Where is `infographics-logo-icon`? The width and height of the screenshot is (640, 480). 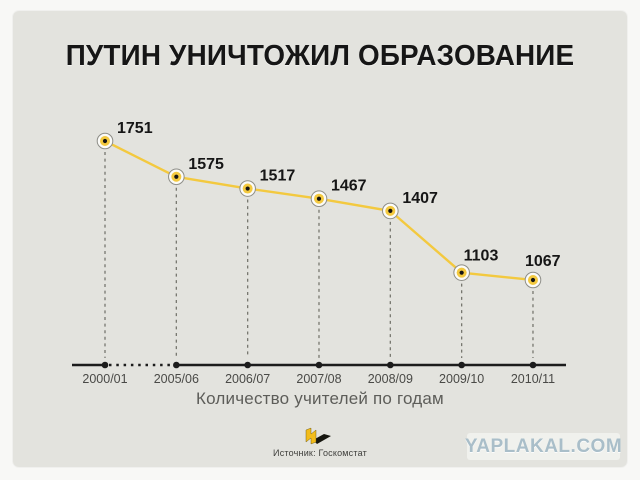 infographics-logo-icon is located at coordinates (318, 436).